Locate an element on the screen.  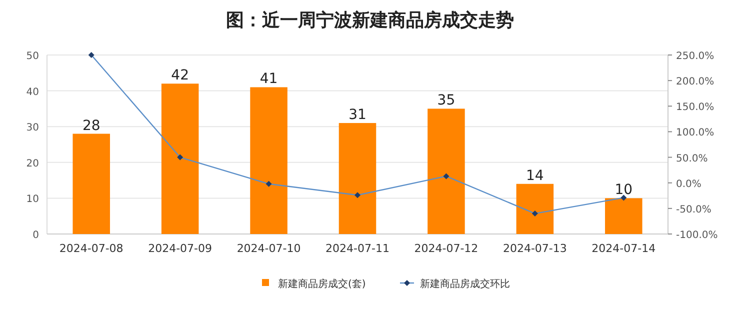
data-label: 41 is located at coordinates (269, 79).